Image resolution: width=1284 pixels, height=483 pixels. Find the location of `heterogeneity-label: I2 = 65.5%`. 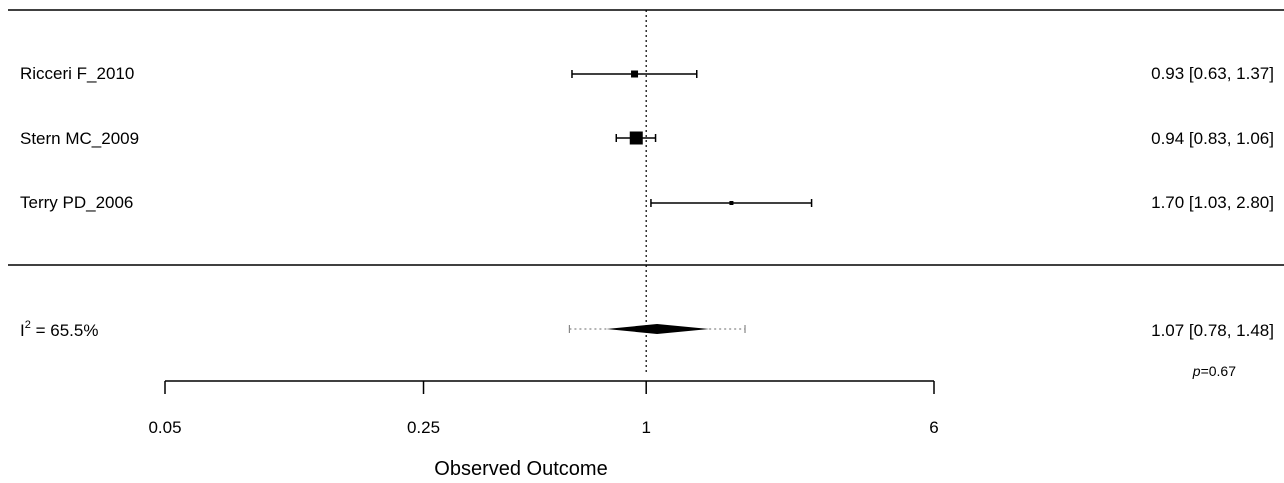

heterogeneity-label: I2 = 65.5% is located at coordinates (59, 329).